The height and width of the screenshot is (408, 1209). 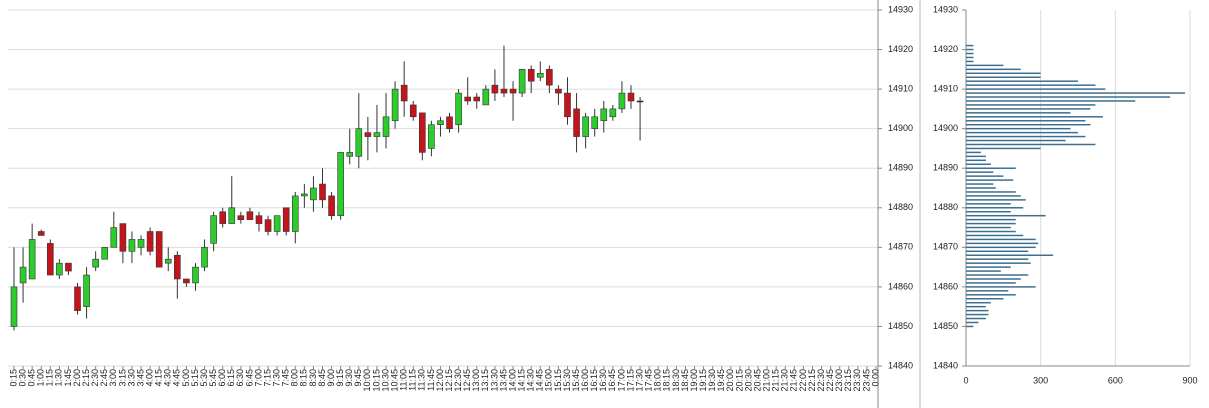 What do you see at coordinates (857, 380) in the screenshot?
I see `x-tick-label: 23:30` at bounding box center [857, 380].